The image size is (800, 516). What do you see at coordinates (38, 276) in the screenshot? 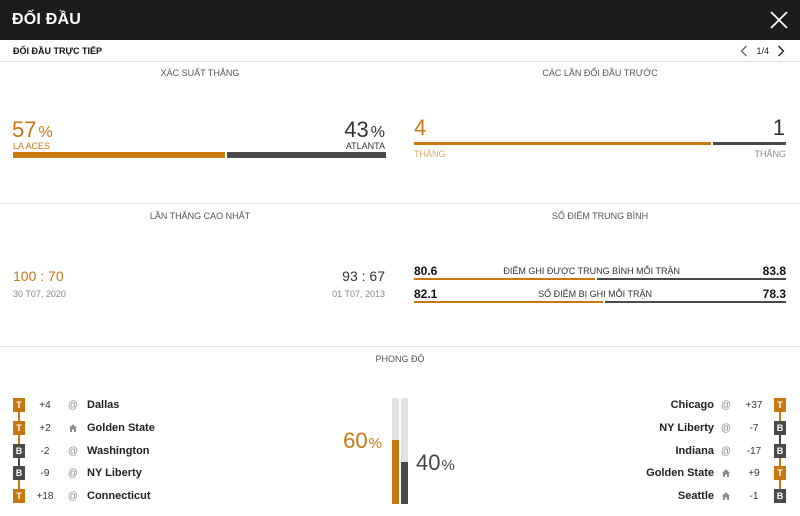
I see `home-biggest-win-score: 100 : 70` at bounding box center [38, 276].